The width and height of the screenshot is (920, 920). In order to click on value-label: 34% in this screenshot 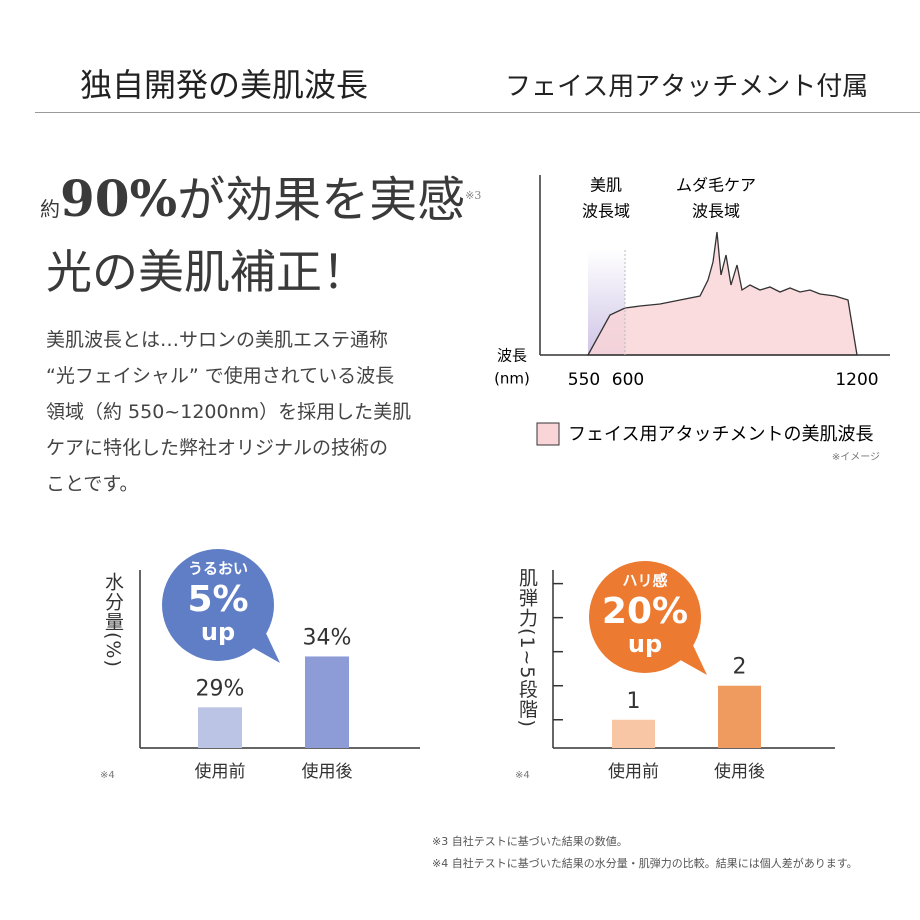, I will do `click(327, 637)`.